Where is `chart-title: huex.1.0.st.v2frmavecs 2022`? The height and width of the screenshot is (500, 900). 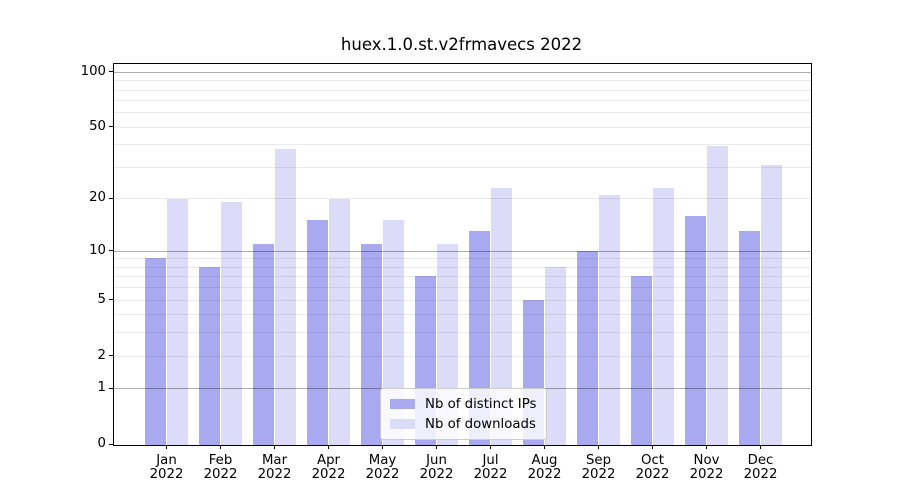
chart-title: huex.1.0.st.v2frmavecs 2022 is located at coordinates (461, 44).